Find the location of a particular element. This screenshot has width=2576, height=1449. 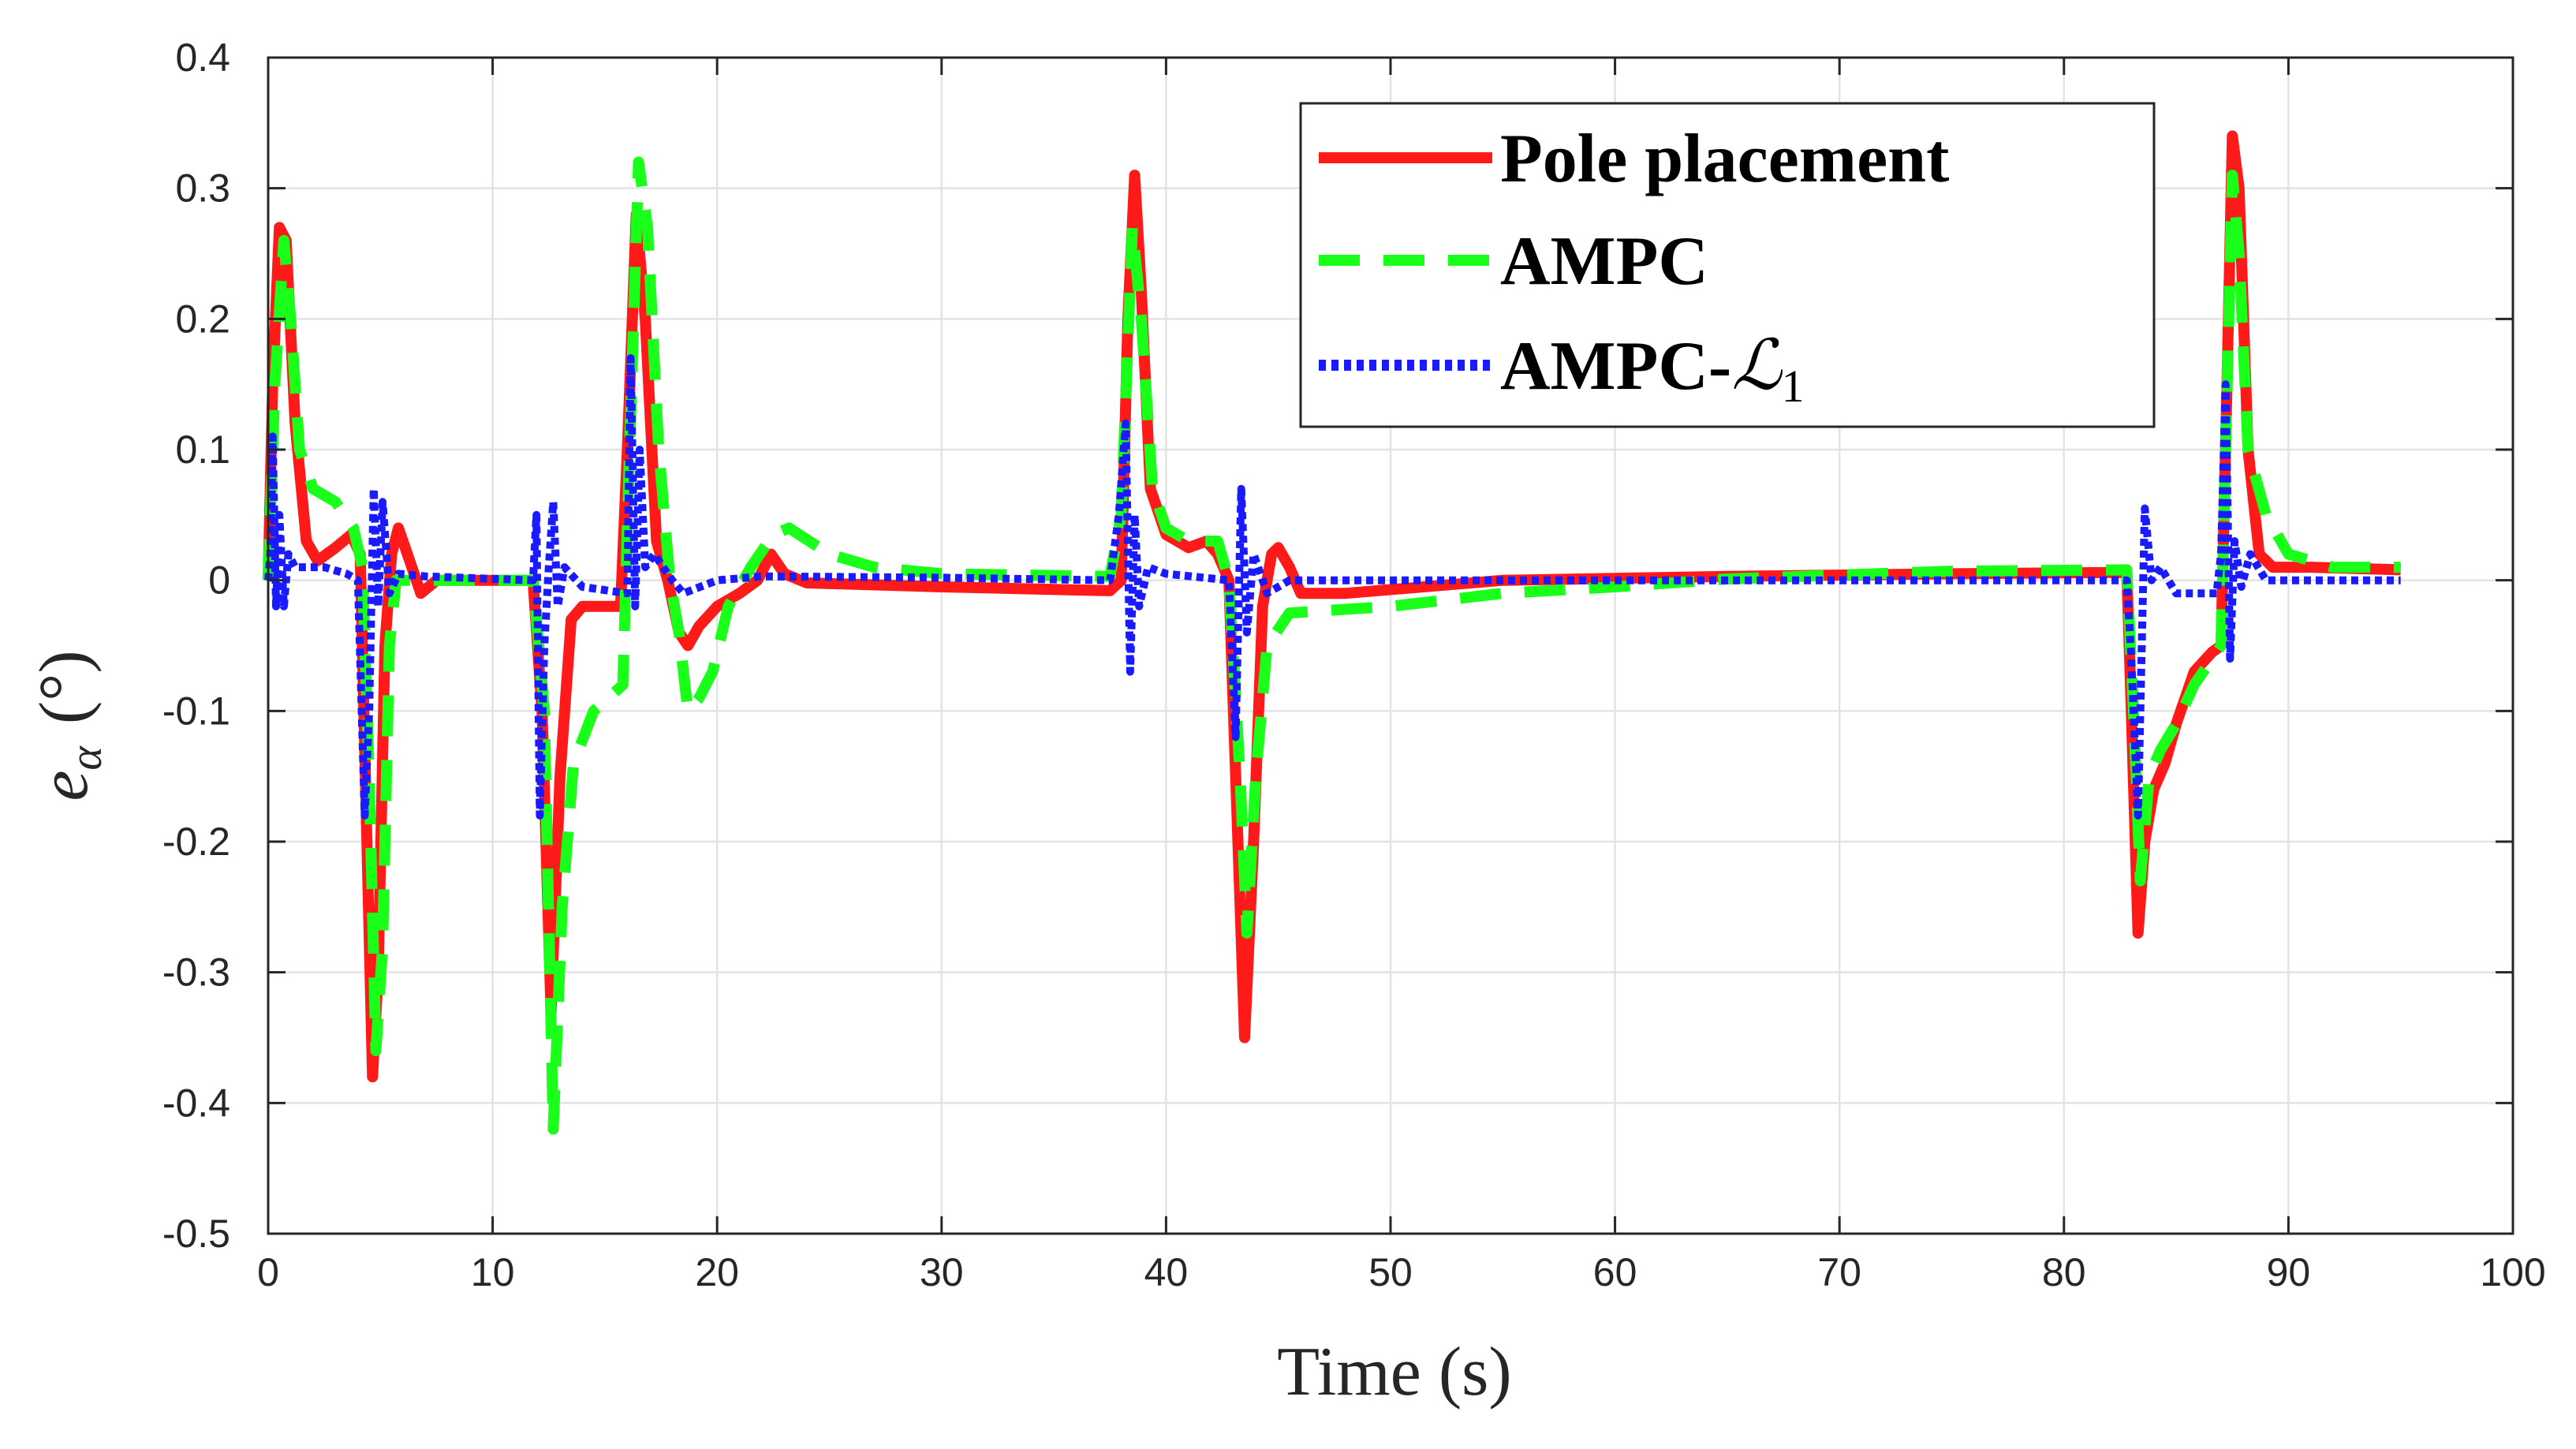

legend-label-ampc-l1-symbol: ℒ is located at coordinates (1757, 365).